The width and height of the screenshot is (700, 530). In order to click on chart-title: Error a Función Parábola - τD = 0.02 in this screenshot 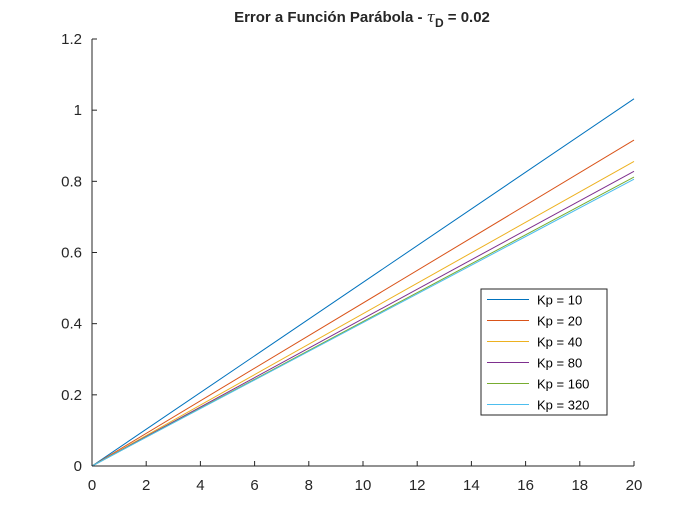, I will do `click(362, 19)`.